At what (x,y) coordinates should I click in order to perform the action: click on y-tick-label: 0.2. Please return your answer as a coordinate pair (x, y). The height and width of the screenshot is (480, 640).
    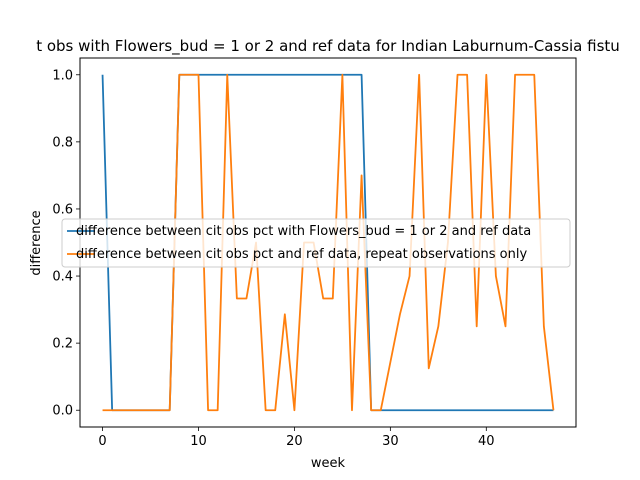
    Looking at the image, I should click on (62, 344).